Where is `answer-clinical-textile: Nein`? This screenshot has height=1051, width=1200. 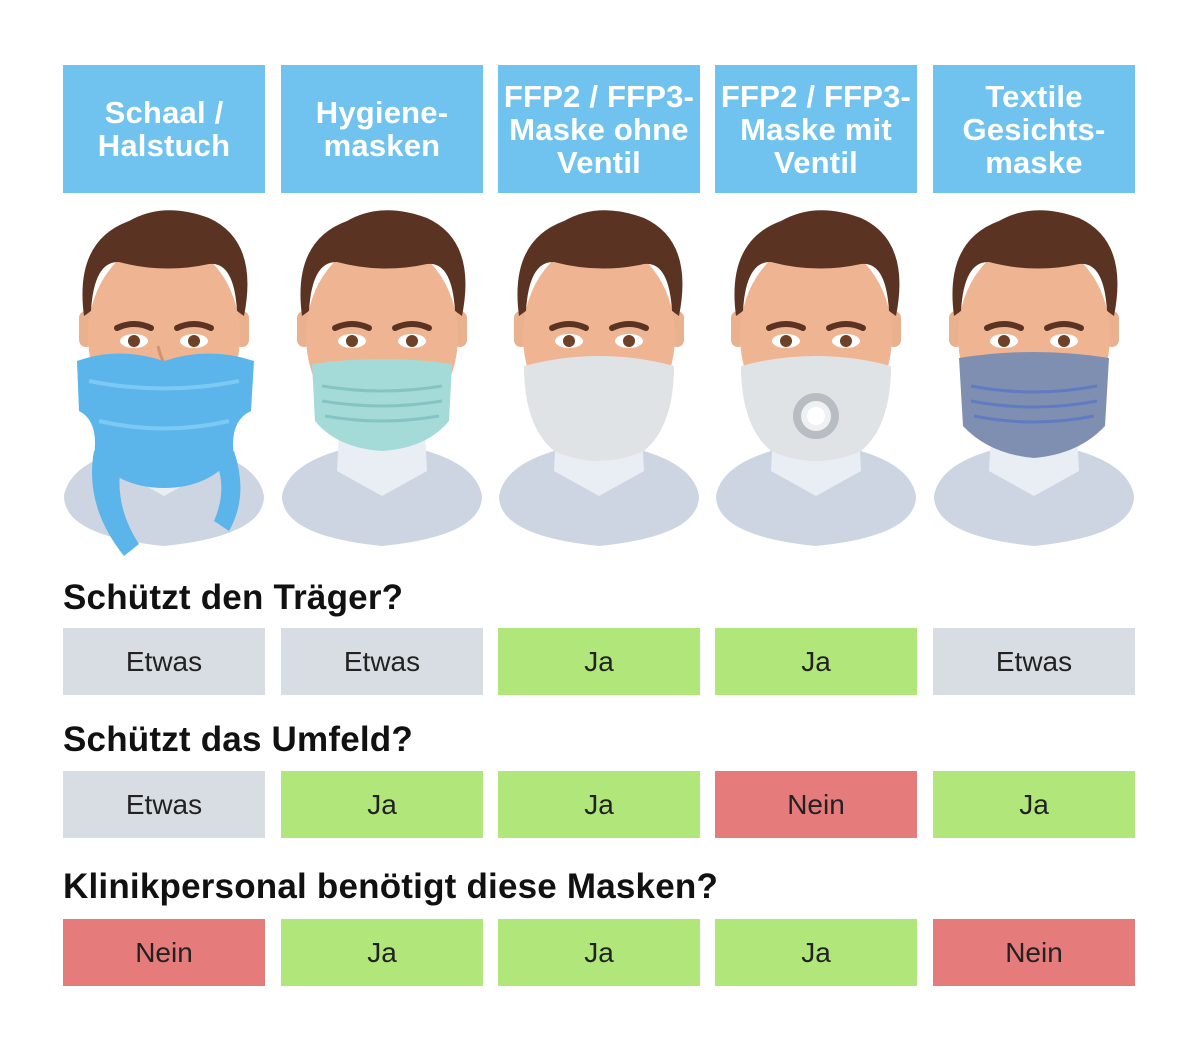 answer-clinical-textile: Nein is located at coordinates (1034, 952).